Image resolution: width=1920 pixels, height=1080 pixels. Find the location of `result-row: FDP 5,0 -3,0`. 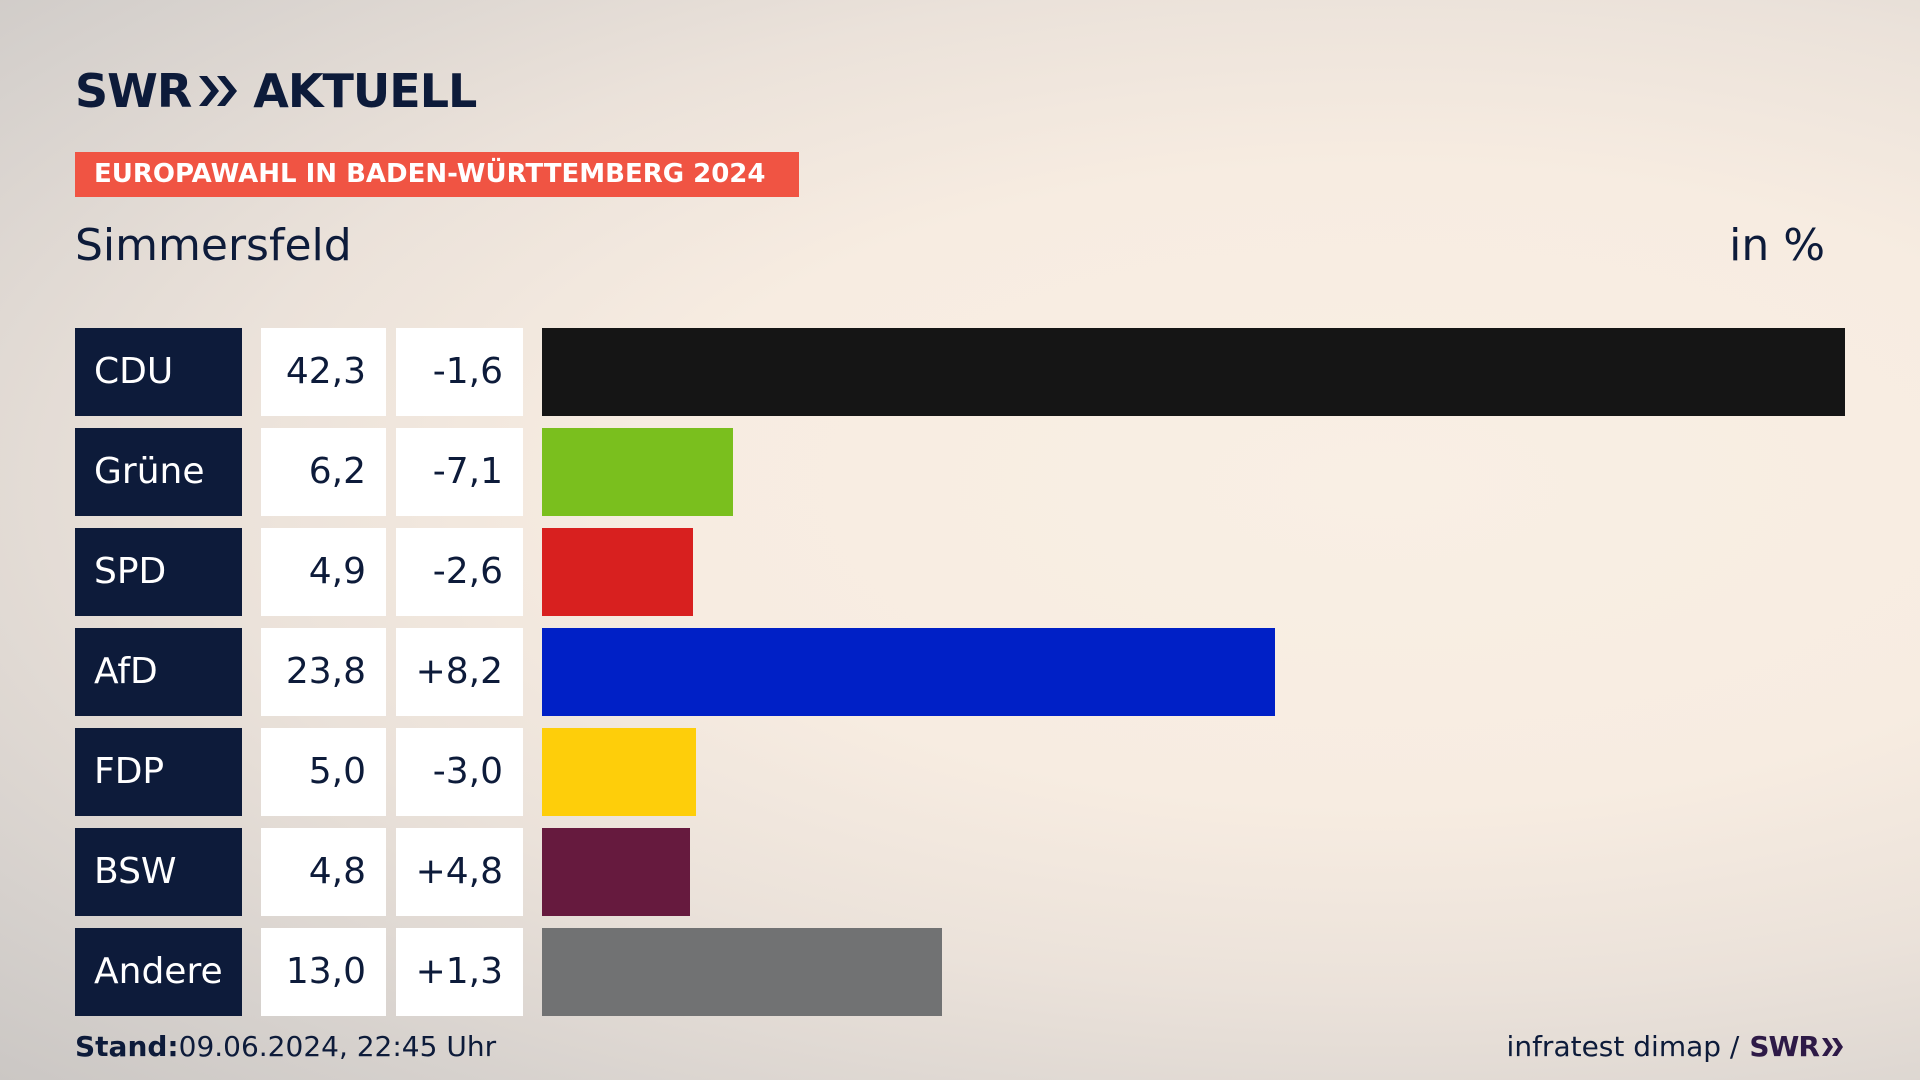

result-row: FDP 5,0 -3,0 is located at coordinates (960, 772).